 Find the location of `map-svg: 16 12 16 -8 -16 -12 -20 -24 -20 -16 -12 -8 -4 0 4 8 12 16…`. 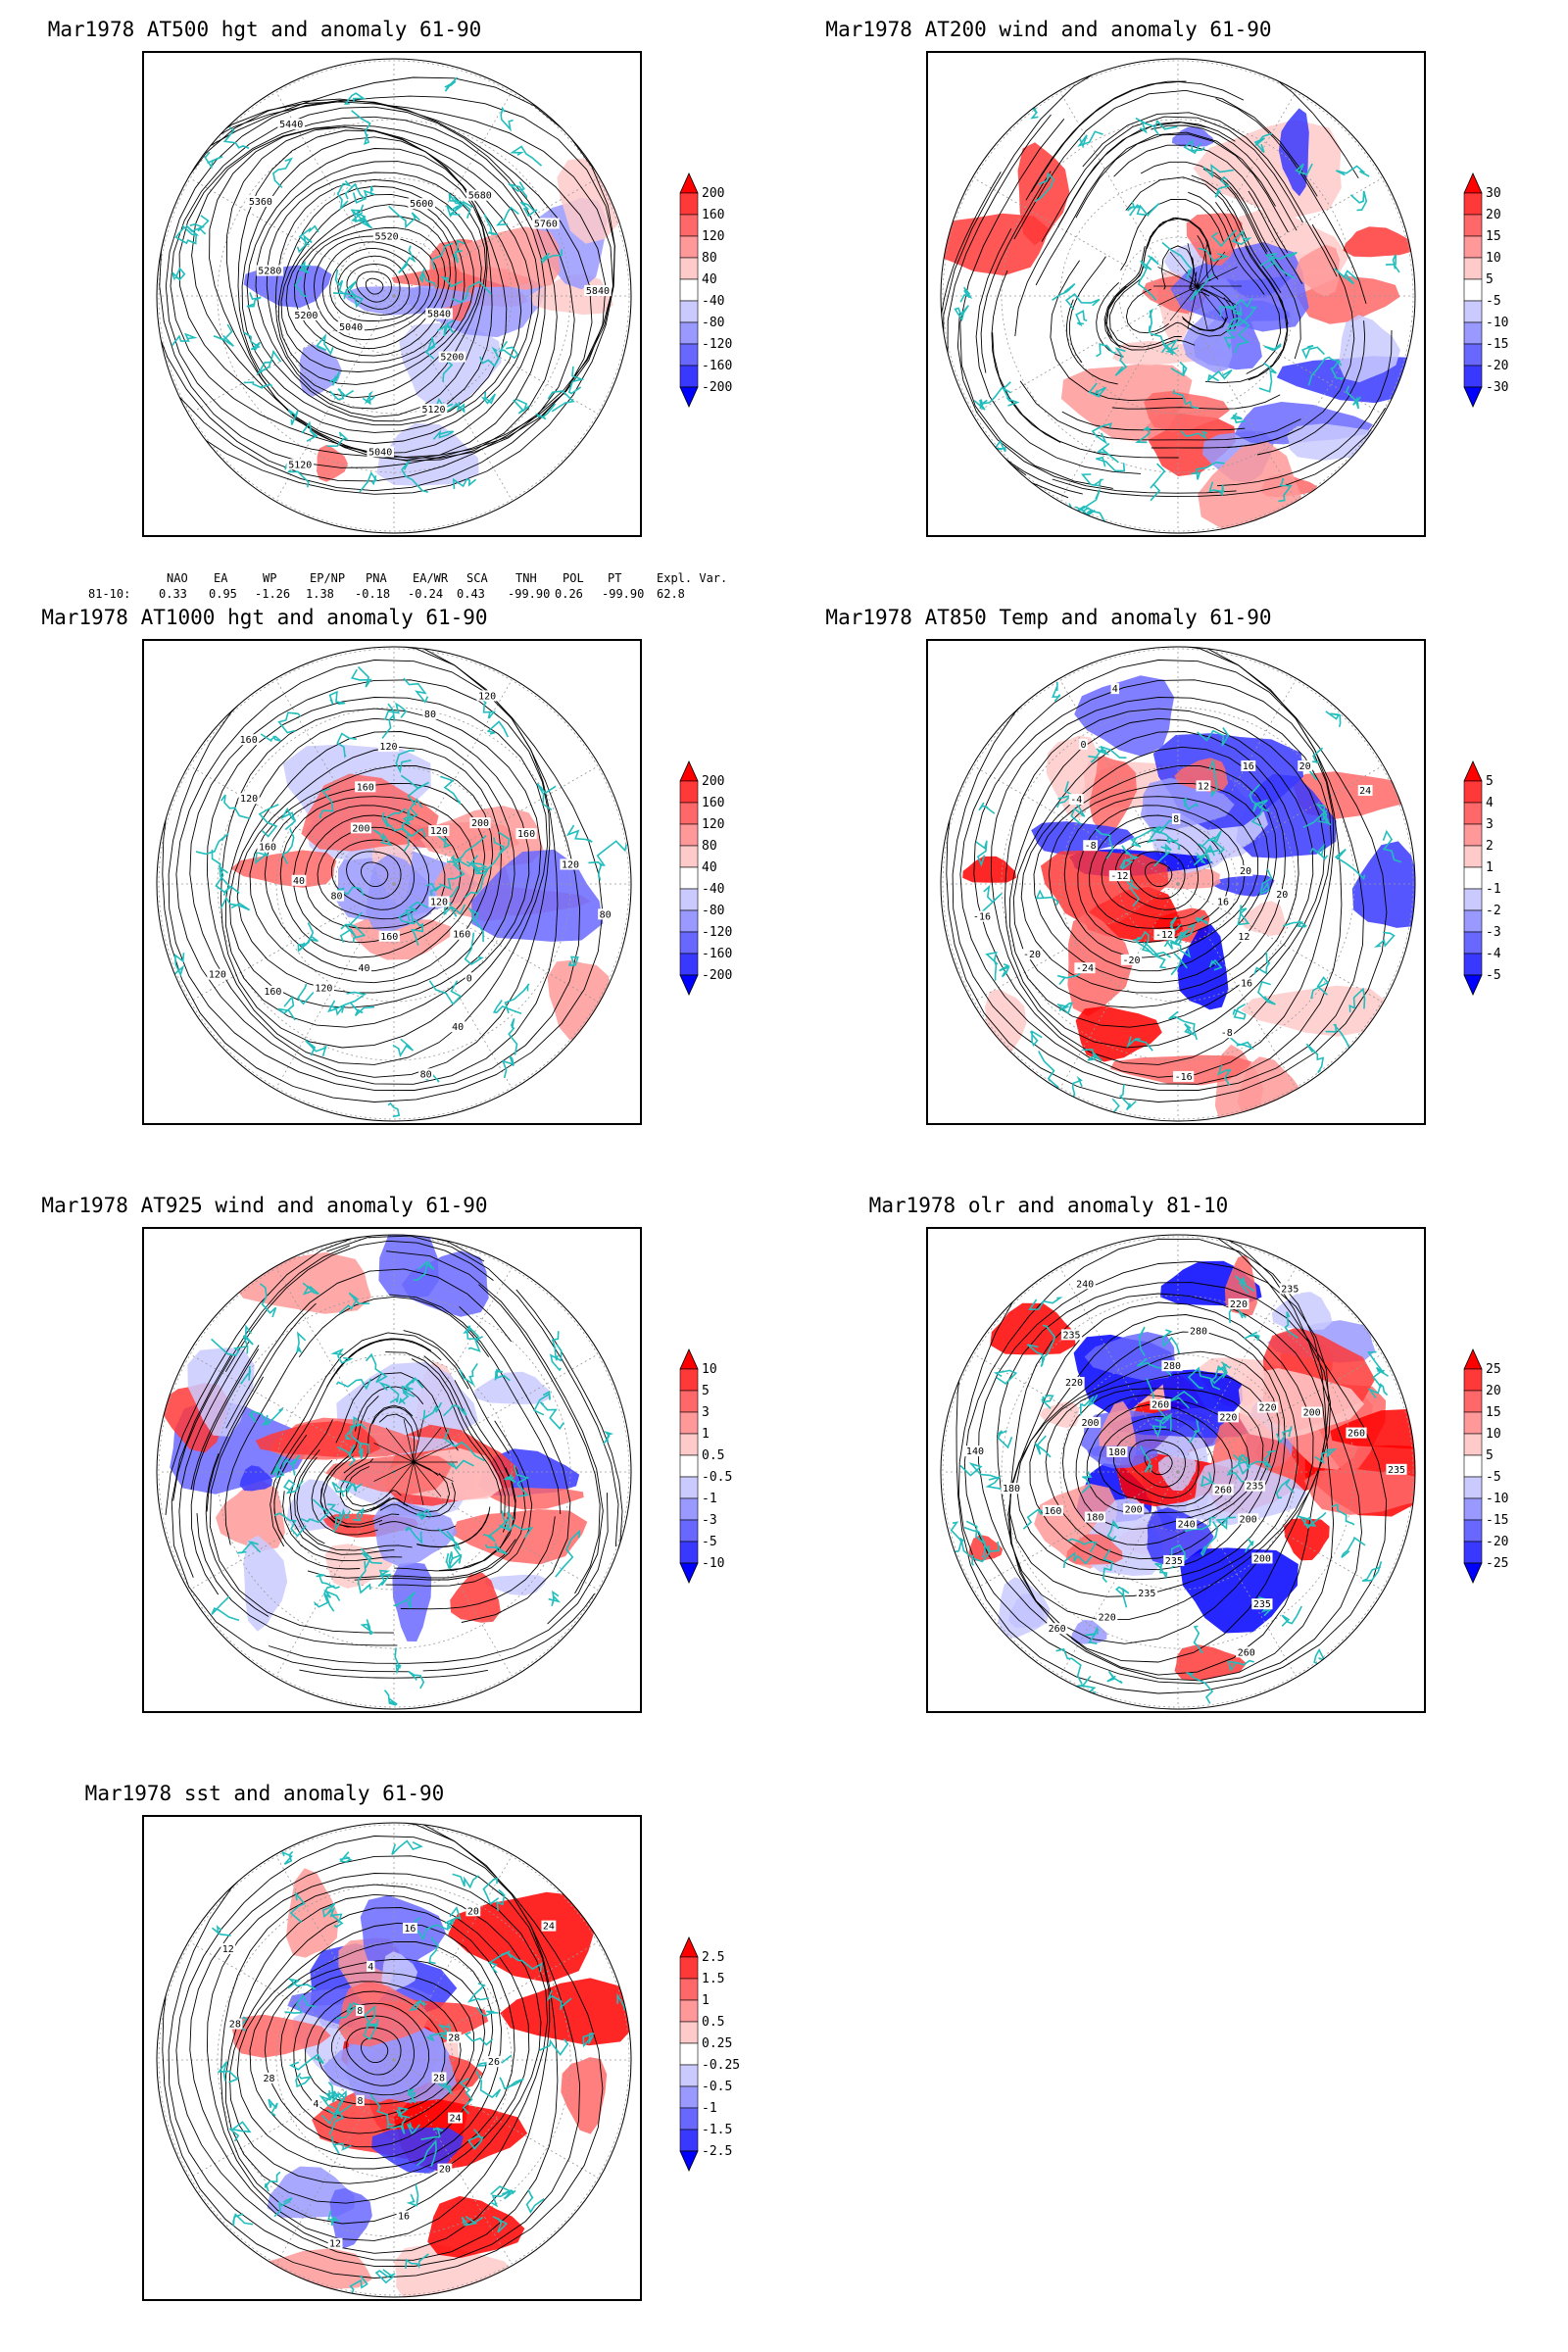

map-svg: 16 12 16 -8 -16 -12 -20 -24 -20 -16 -12 -8 -4 0 4 8 12 16… is located at coordinates (1178, 884).